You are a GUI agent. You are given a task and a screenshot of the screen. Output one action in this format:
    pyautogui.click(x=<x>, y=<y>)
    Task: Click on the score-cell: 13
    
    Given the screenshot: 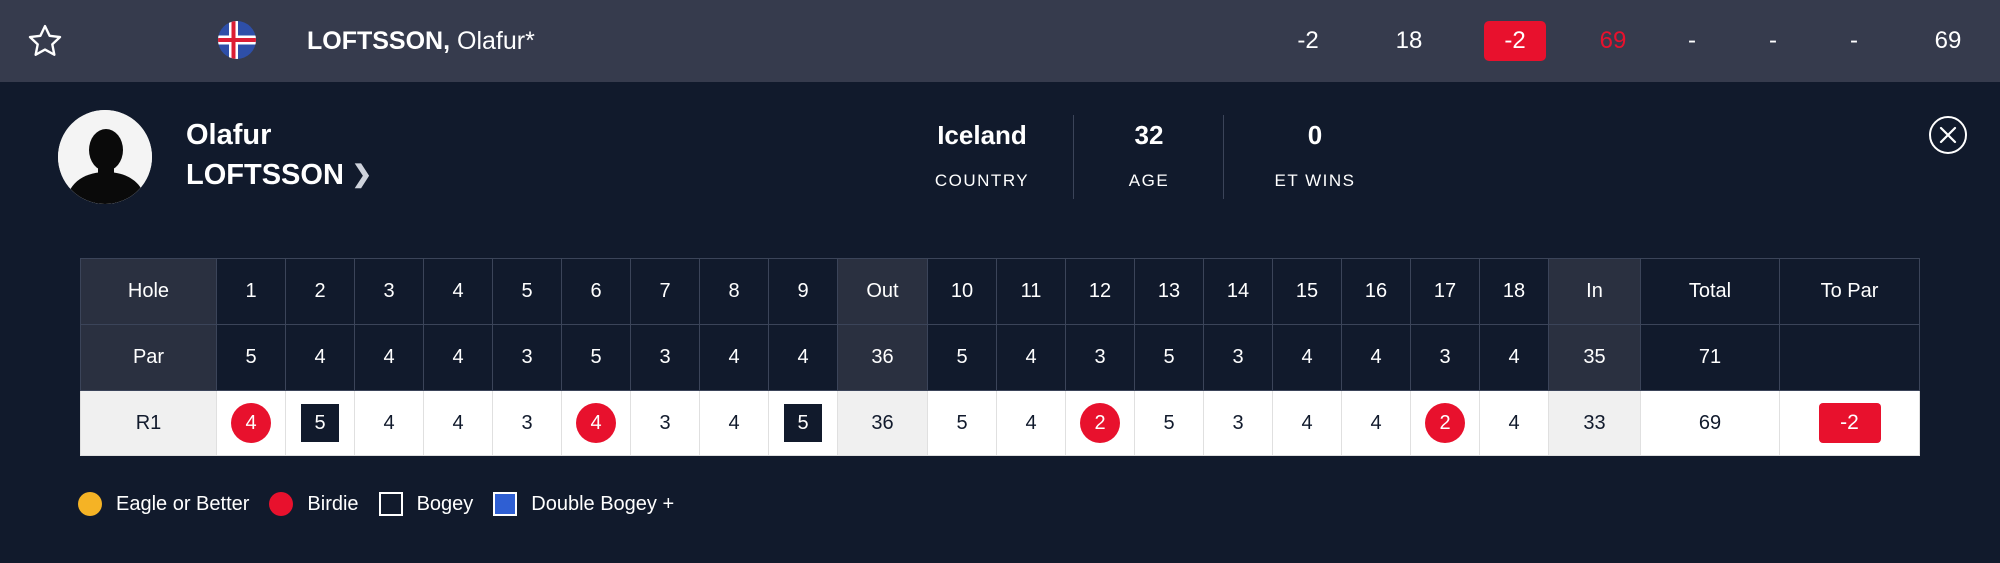 What is the action you would take?
    pyautogui.click(x=1169, y=291)
    